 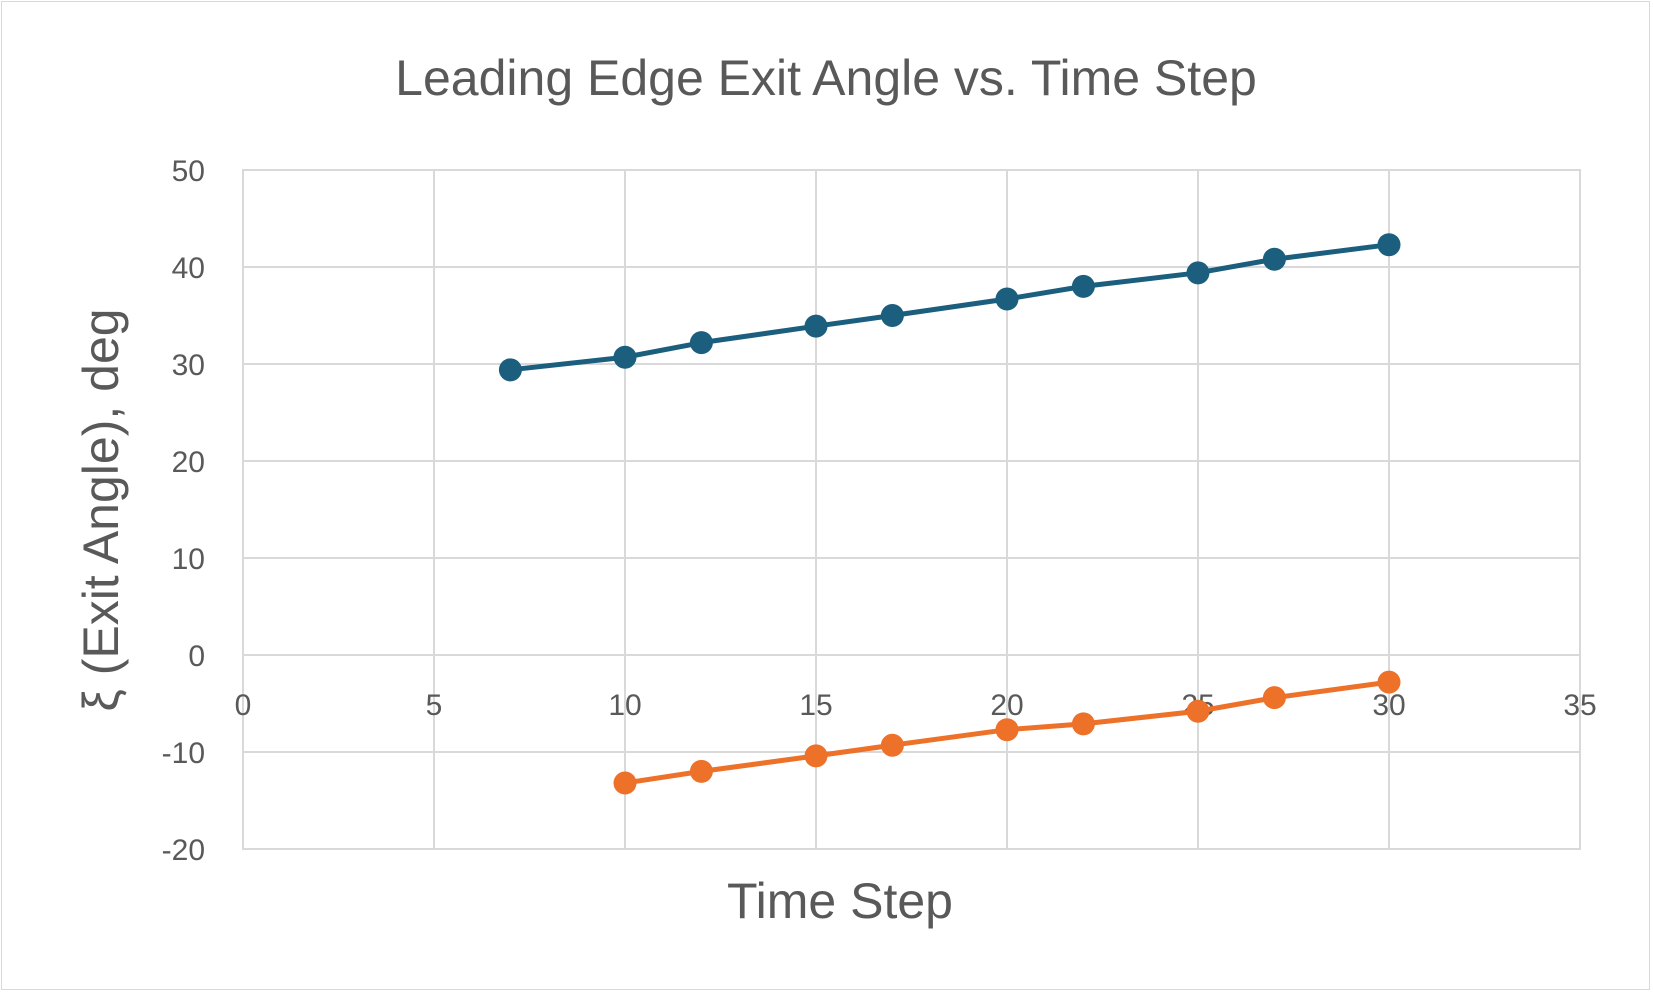 What do you see at coordinates (434, 705) in the screenshot?
I see `x-tick-label: 5` at bounding box center [434, 705].